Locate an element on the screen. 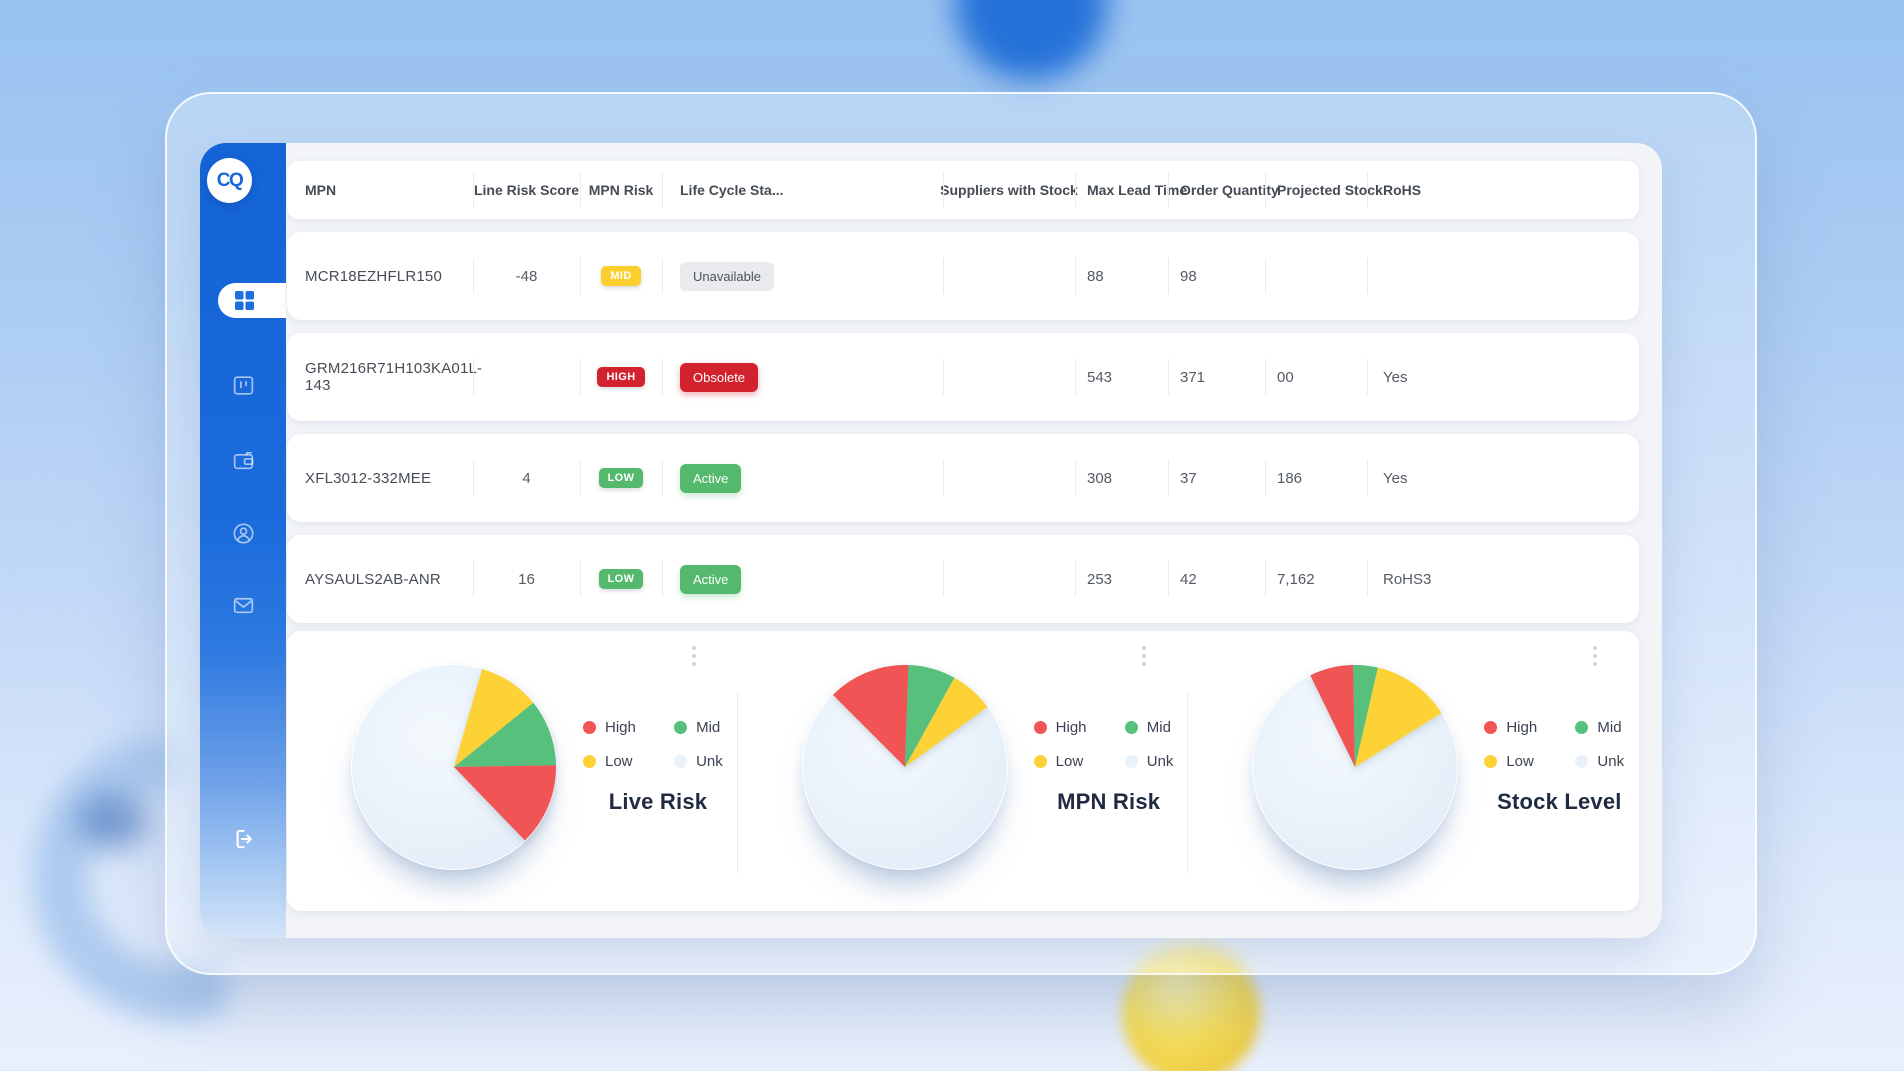 This screenshot has width=1904, height=1071. cell-value: -48 is located at coordinates (526, 276).